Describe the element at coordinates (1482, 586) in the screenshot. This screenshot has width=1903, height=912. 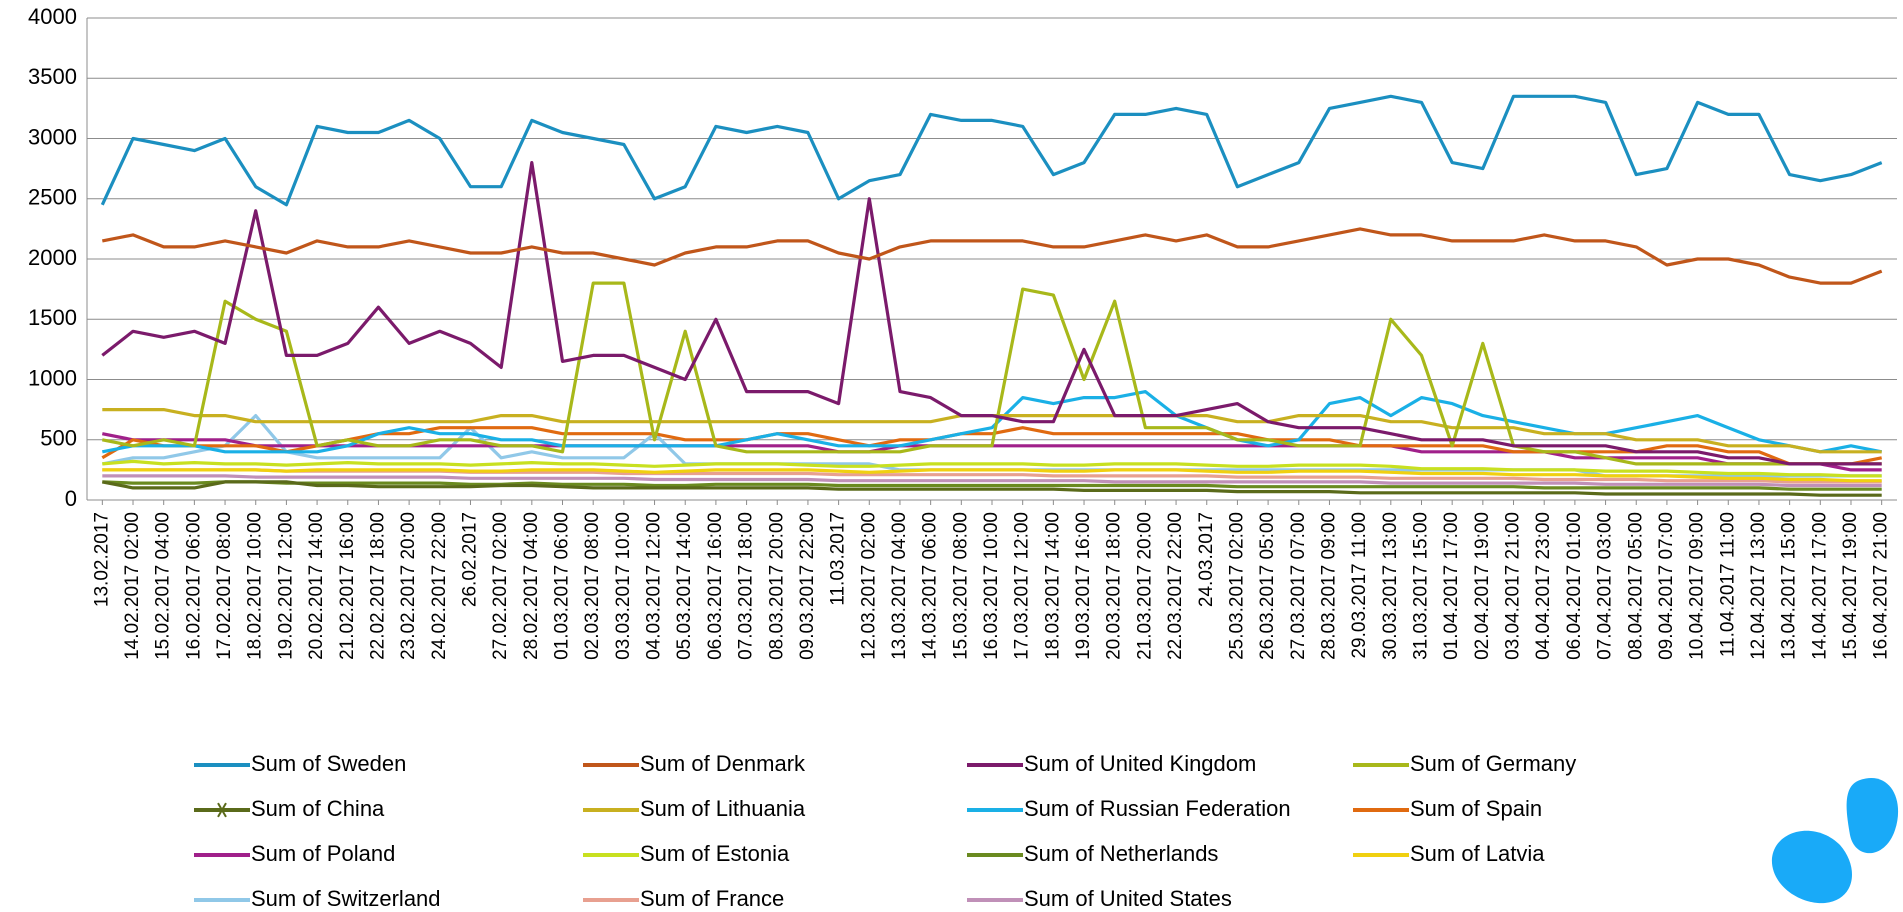
I see `x-tick-label: 02.04.2017 19:00` at that location.